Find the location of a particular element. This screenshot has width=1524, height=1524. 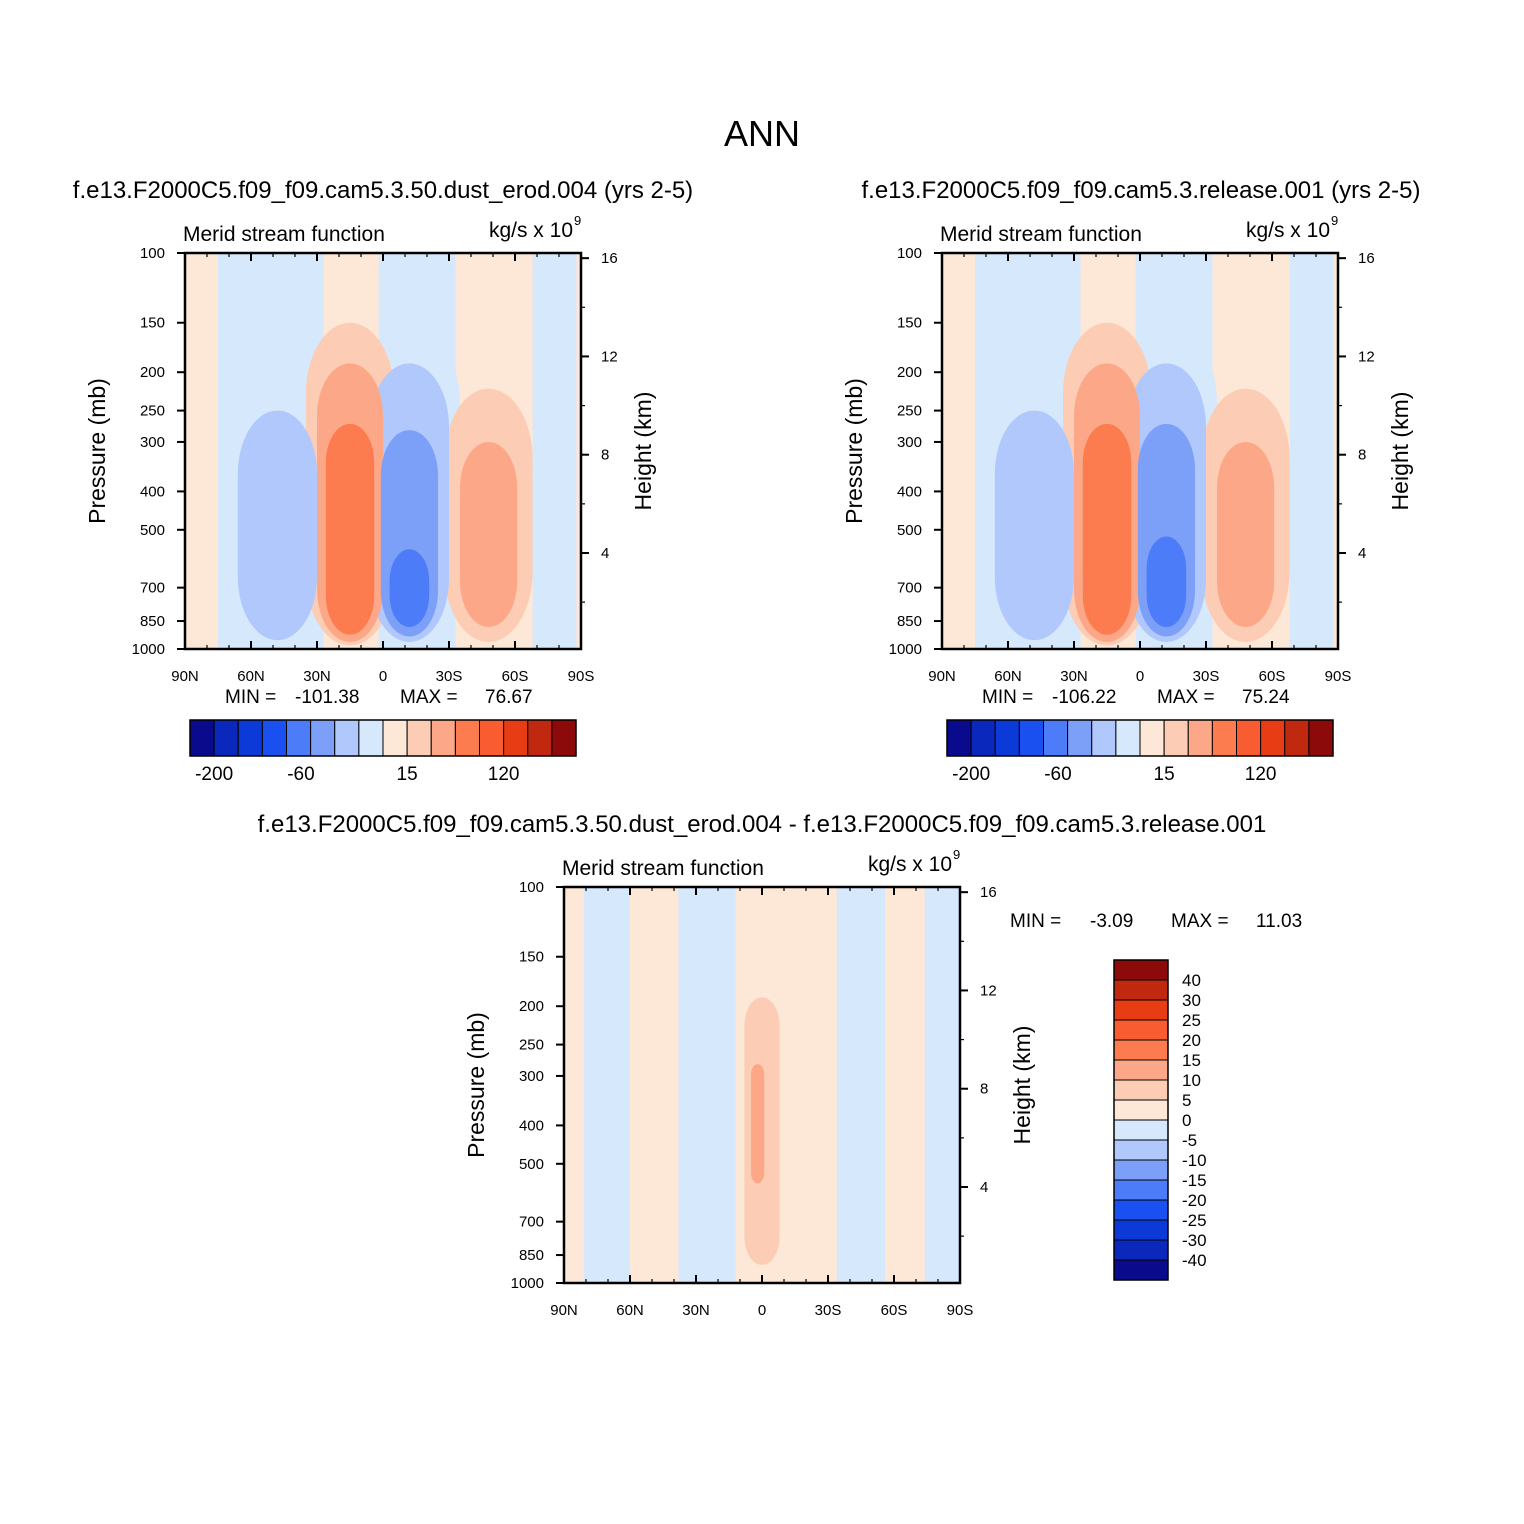

colorbar-label: -60 is located at coordinates (1057, 774).